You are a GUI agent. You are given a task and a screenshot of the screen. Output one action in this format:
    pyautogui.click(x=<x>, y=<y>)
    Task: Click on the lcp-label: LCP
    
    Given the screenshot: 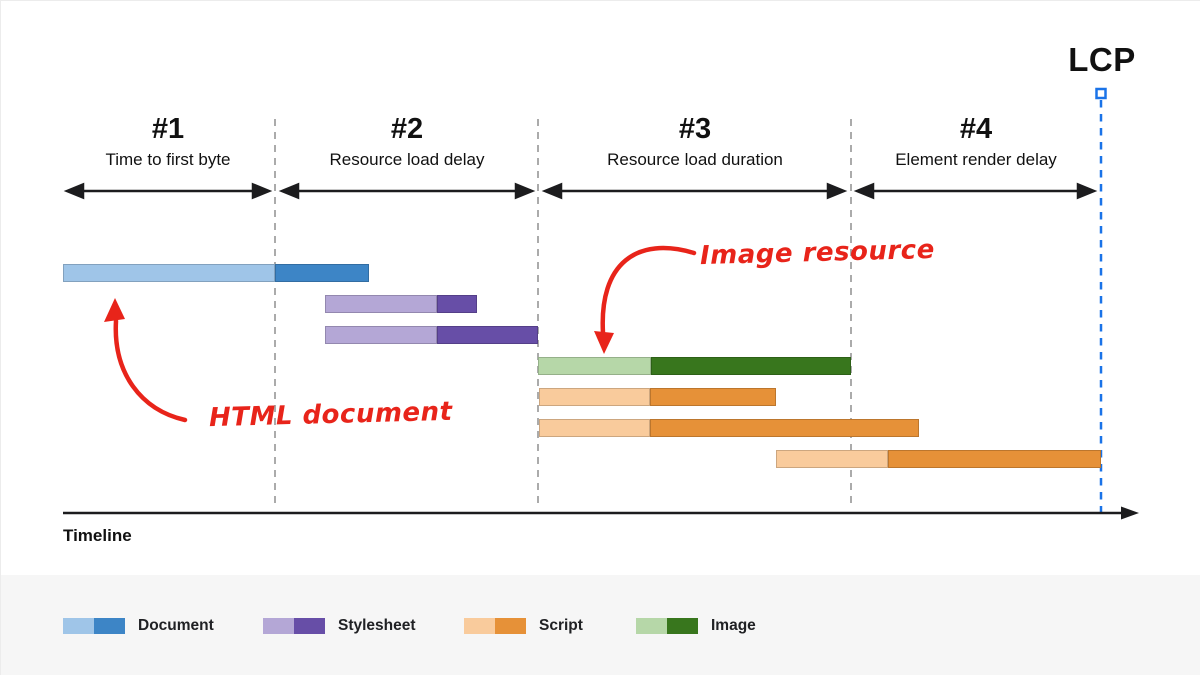 What is the action you would take?
    pyautogui.click(x=1102, y=59)
    